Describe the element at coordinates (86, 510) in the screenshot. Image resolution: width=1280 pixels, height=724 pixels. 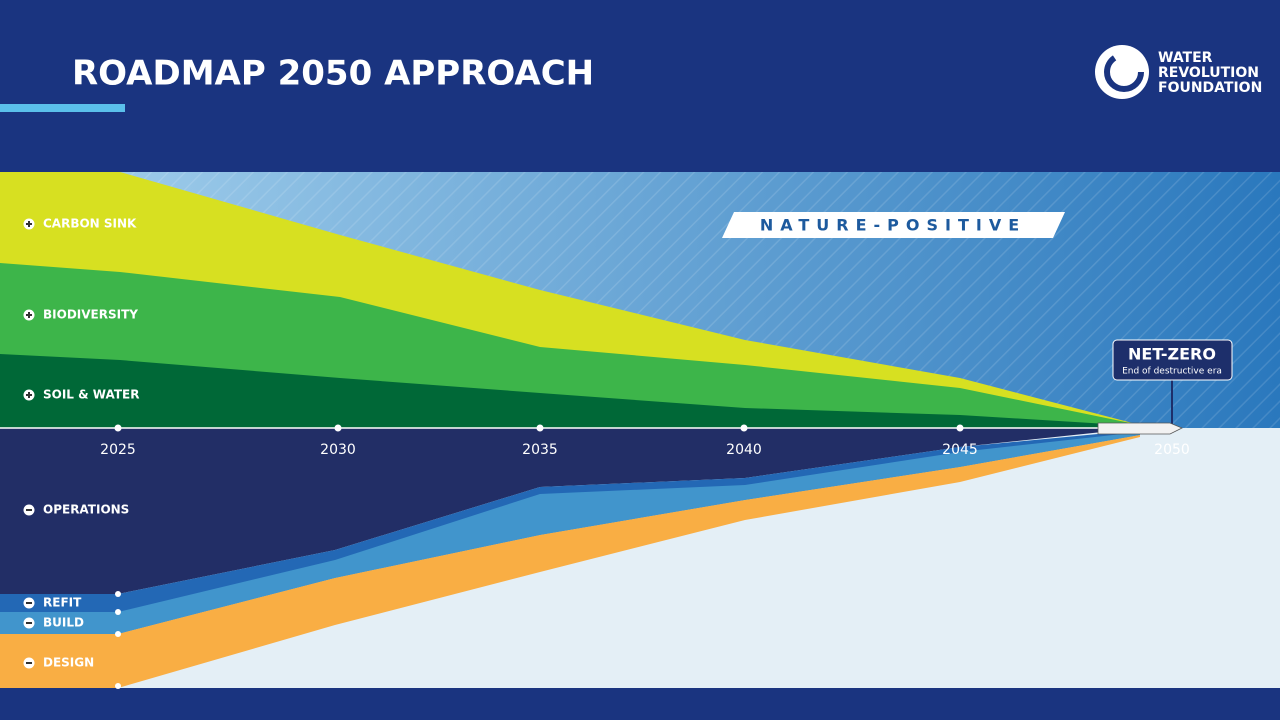
I see `category-label: OPERATIONS` at that location.